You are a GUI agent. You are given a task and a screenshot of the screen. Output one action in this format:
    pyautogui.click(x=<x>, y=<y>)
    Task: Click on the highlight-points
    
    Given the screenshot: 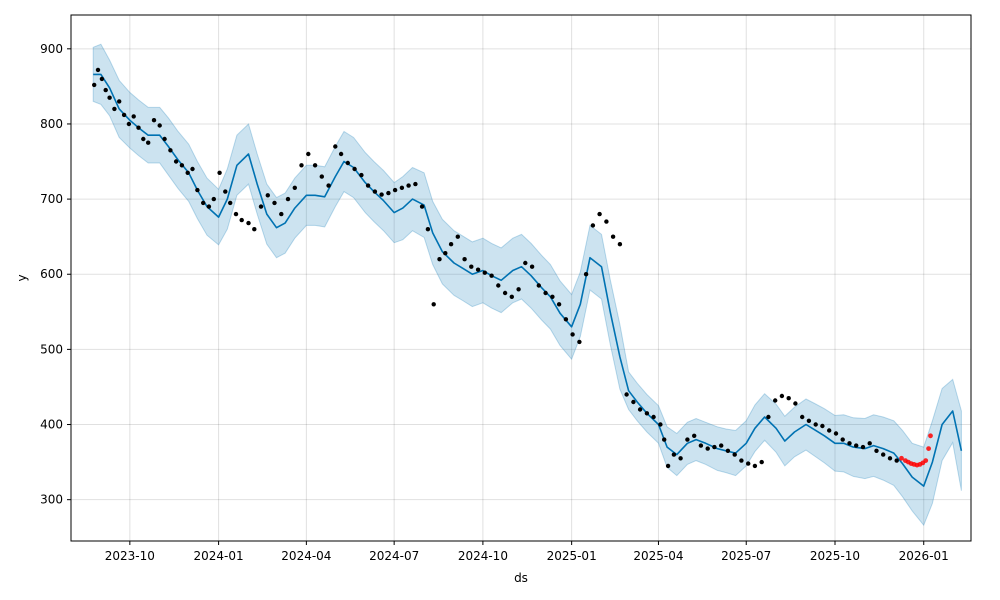 What is the action you would take?
    pyautogui.click(x=916, y=450)
    